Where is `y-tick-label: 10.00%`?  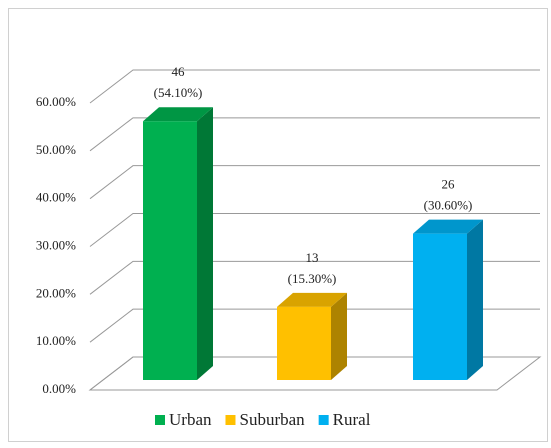 y-tick-label: 10.00% is located at coordinates (56, 340).